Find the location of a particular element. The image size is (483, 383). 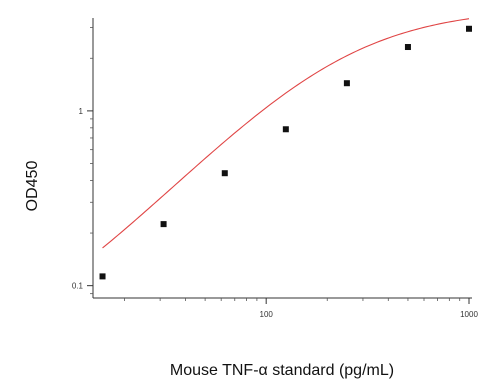

y-tick-label: 1 is located at coordinates (81, 111).